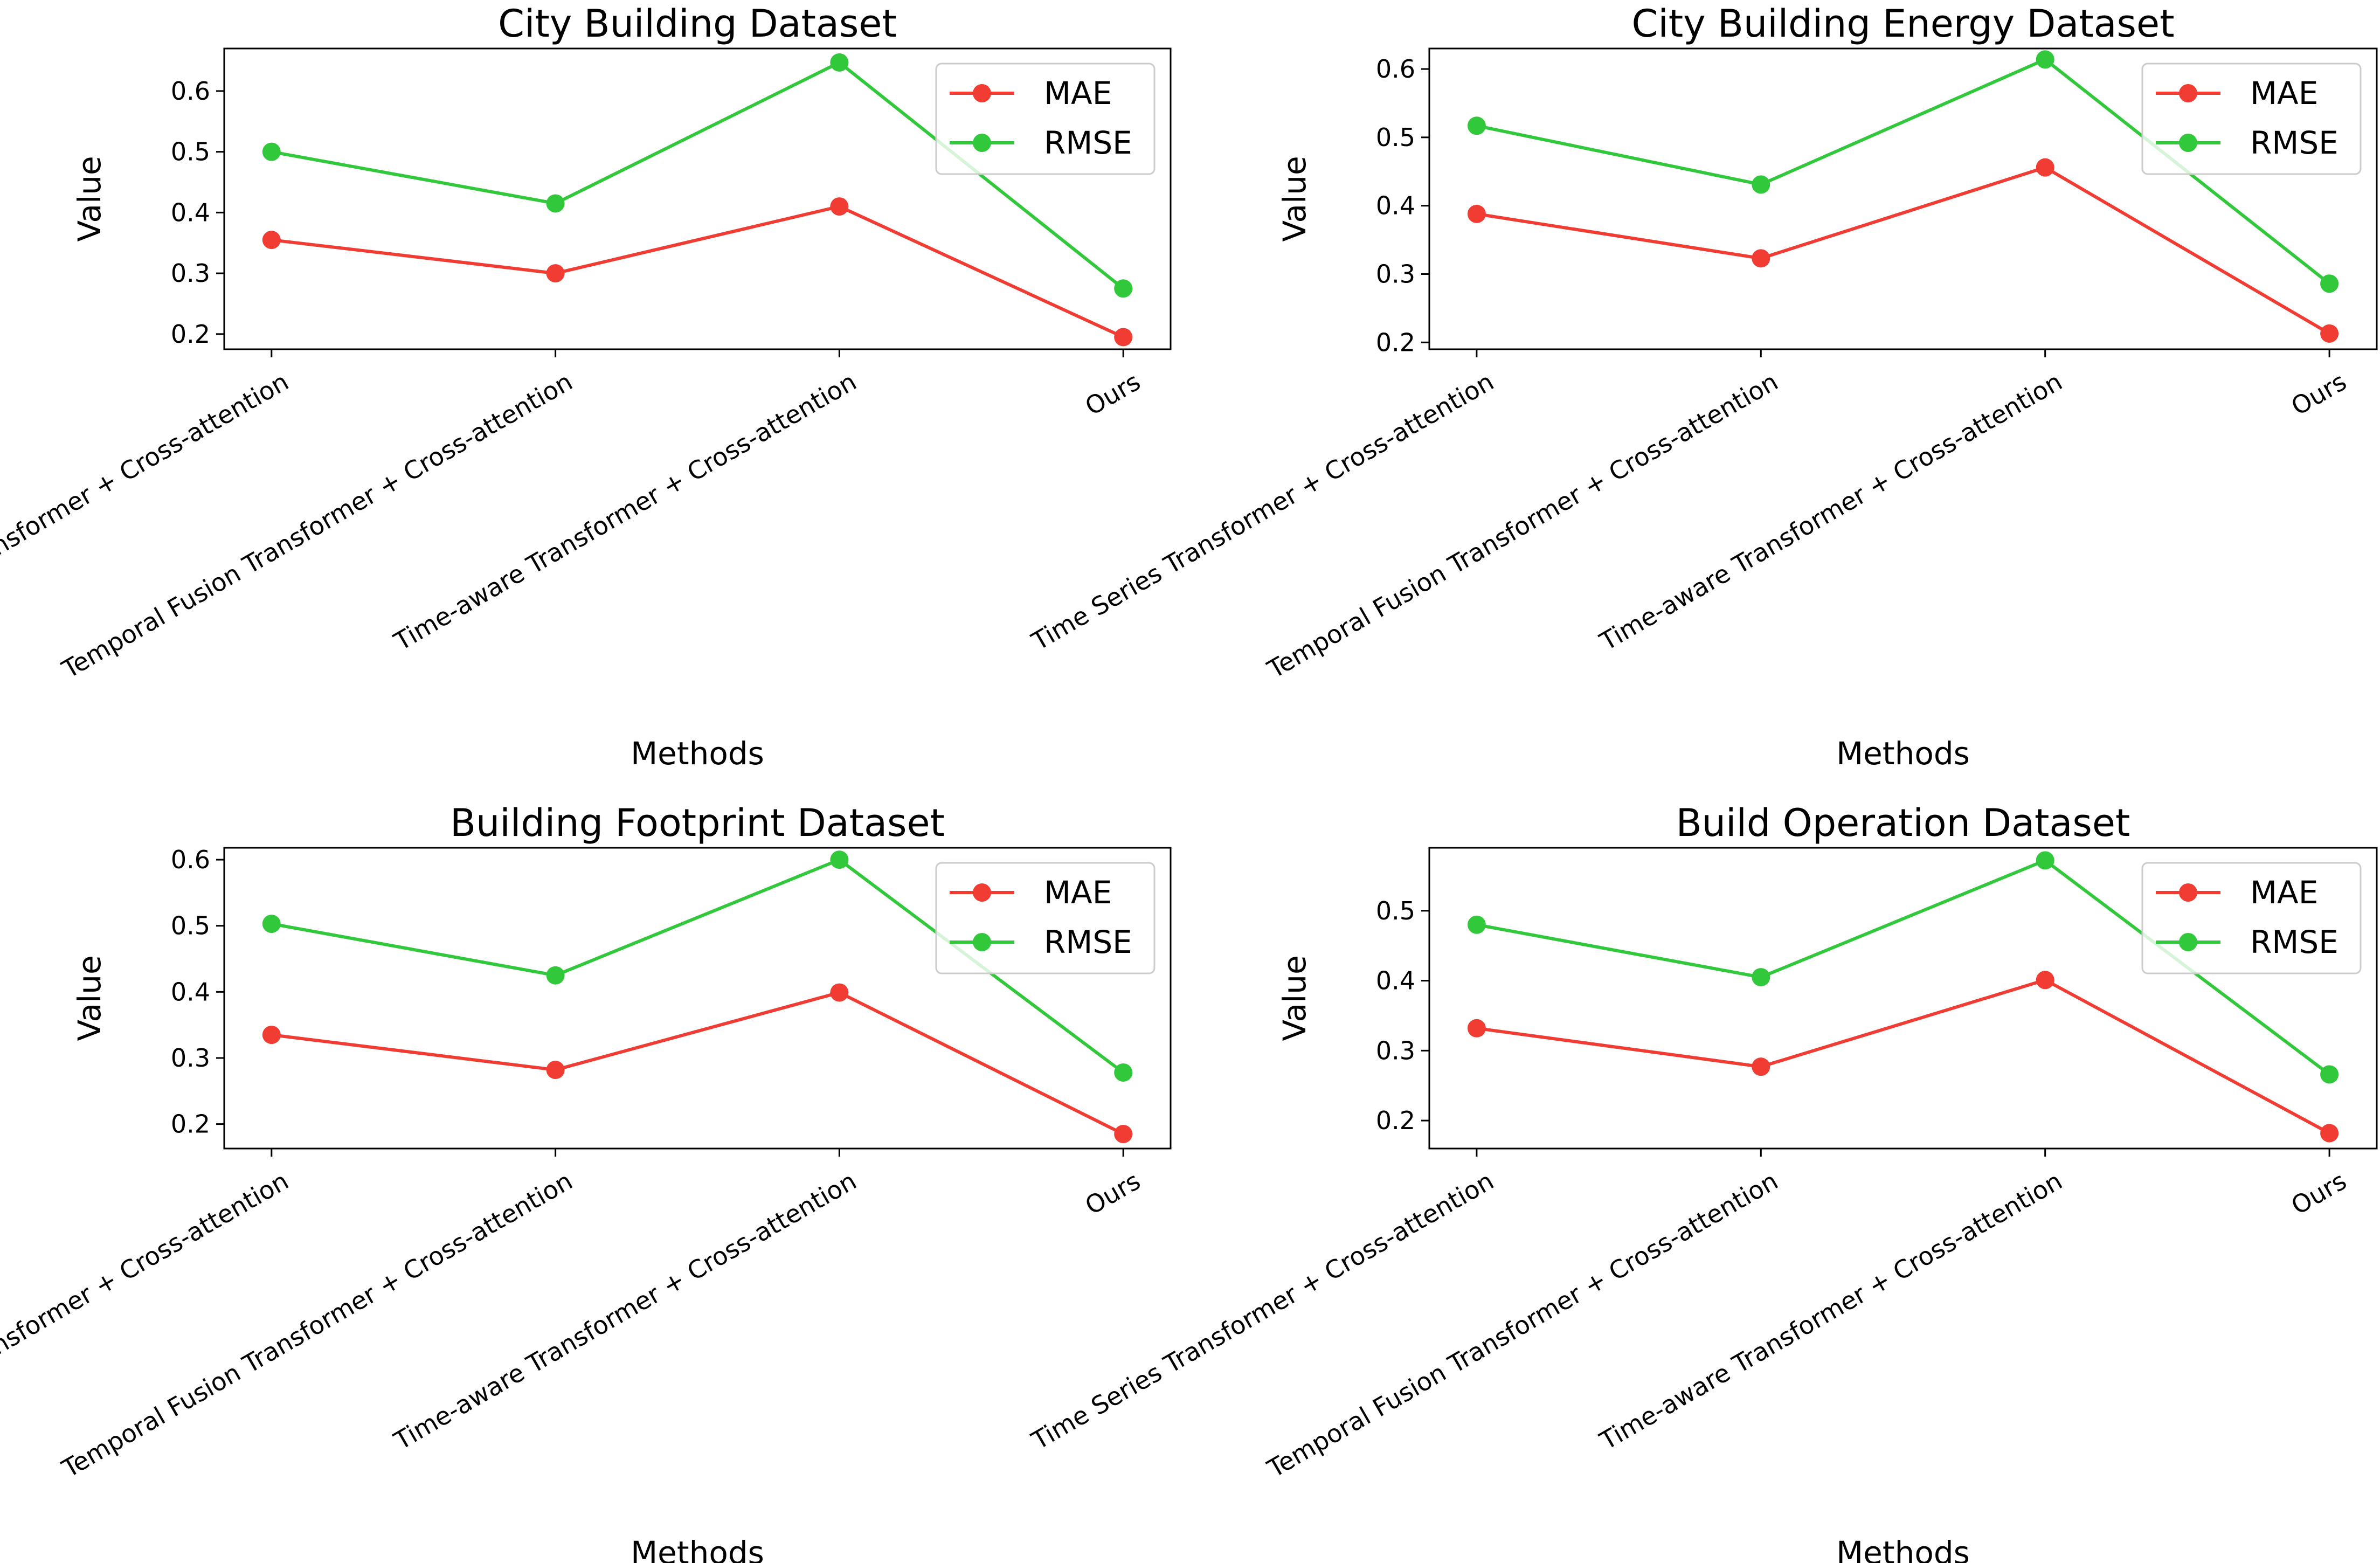 The width and height of the screenshot is (2380, 1563). I want to click on chart-title: Build Operation Dataset, so click(1903, 823).